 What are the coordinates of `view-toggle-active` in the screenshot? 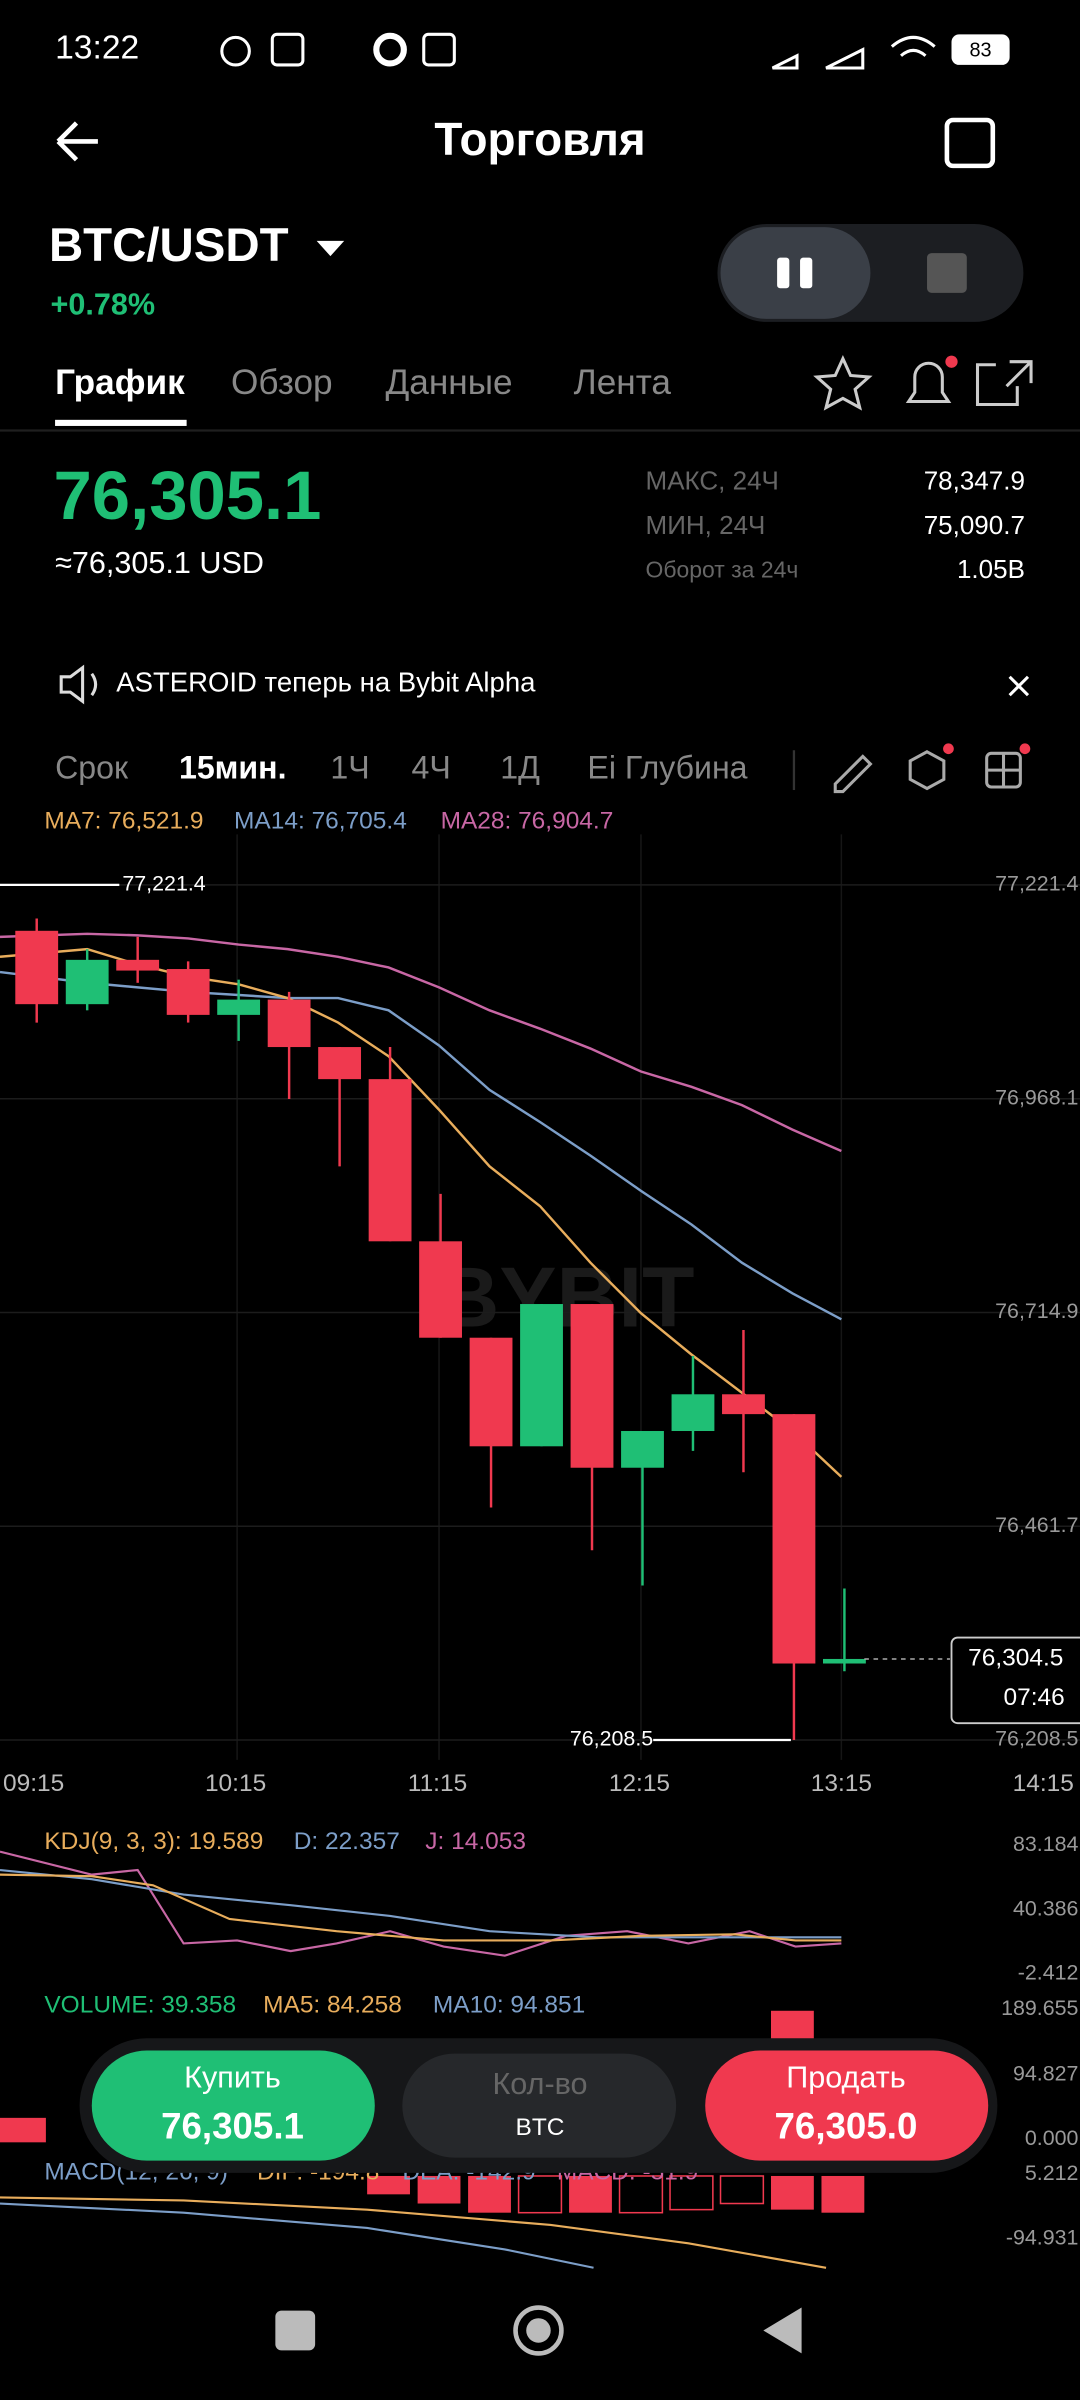 It's located at (795, 273).